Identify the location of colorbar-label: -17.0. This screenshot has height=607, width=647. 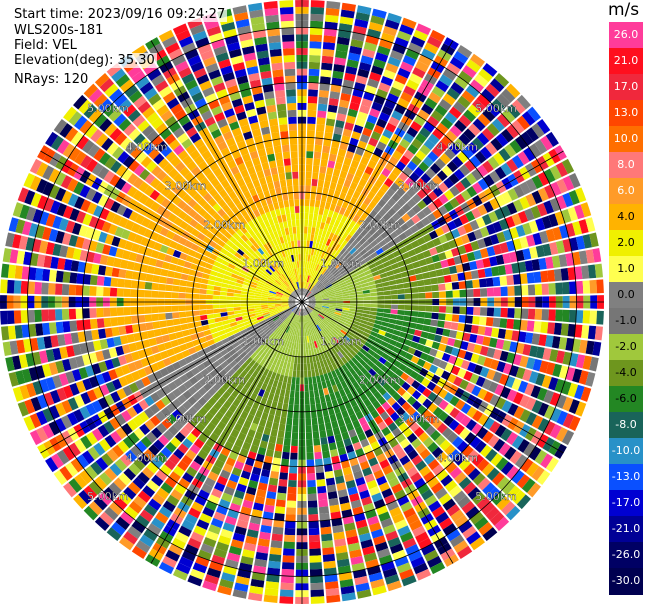
(626, 502).